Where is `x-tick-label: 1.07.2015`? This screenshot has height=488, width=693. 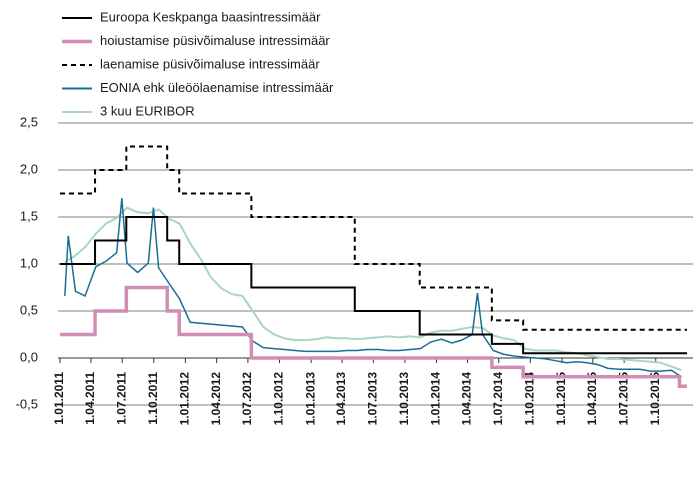 x-tick-label: 1.07.2015 is located at coordinates (623, 399).